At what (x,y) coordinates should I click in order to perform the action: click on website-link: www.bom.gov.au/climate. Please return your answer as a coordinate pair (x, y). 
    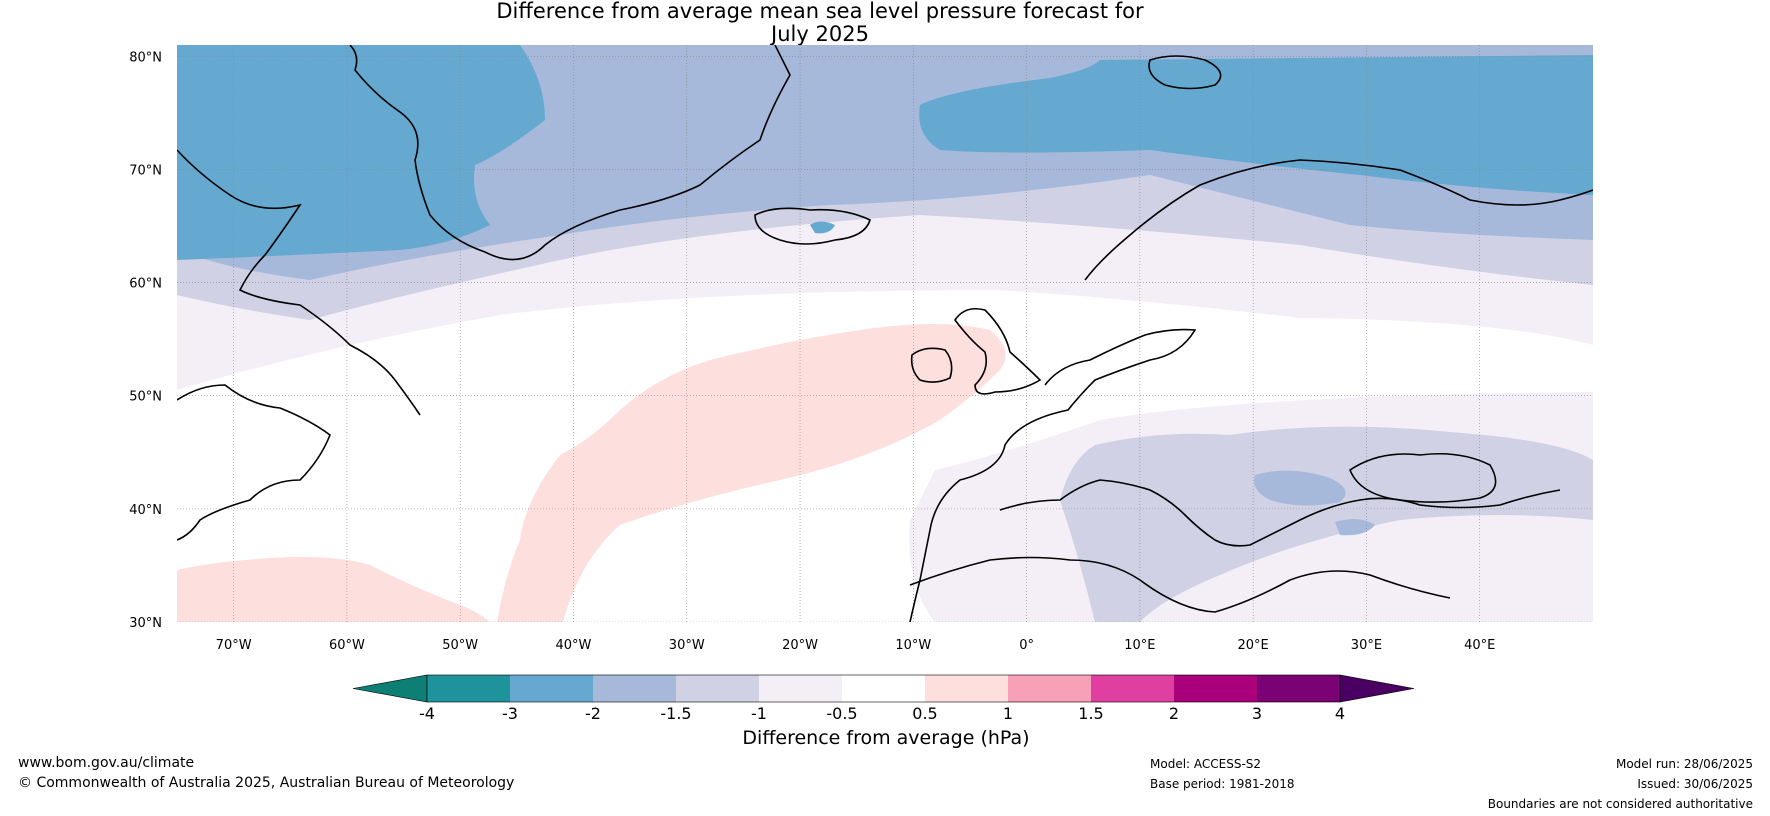
    Looking at the image, I should click on (106, 763).